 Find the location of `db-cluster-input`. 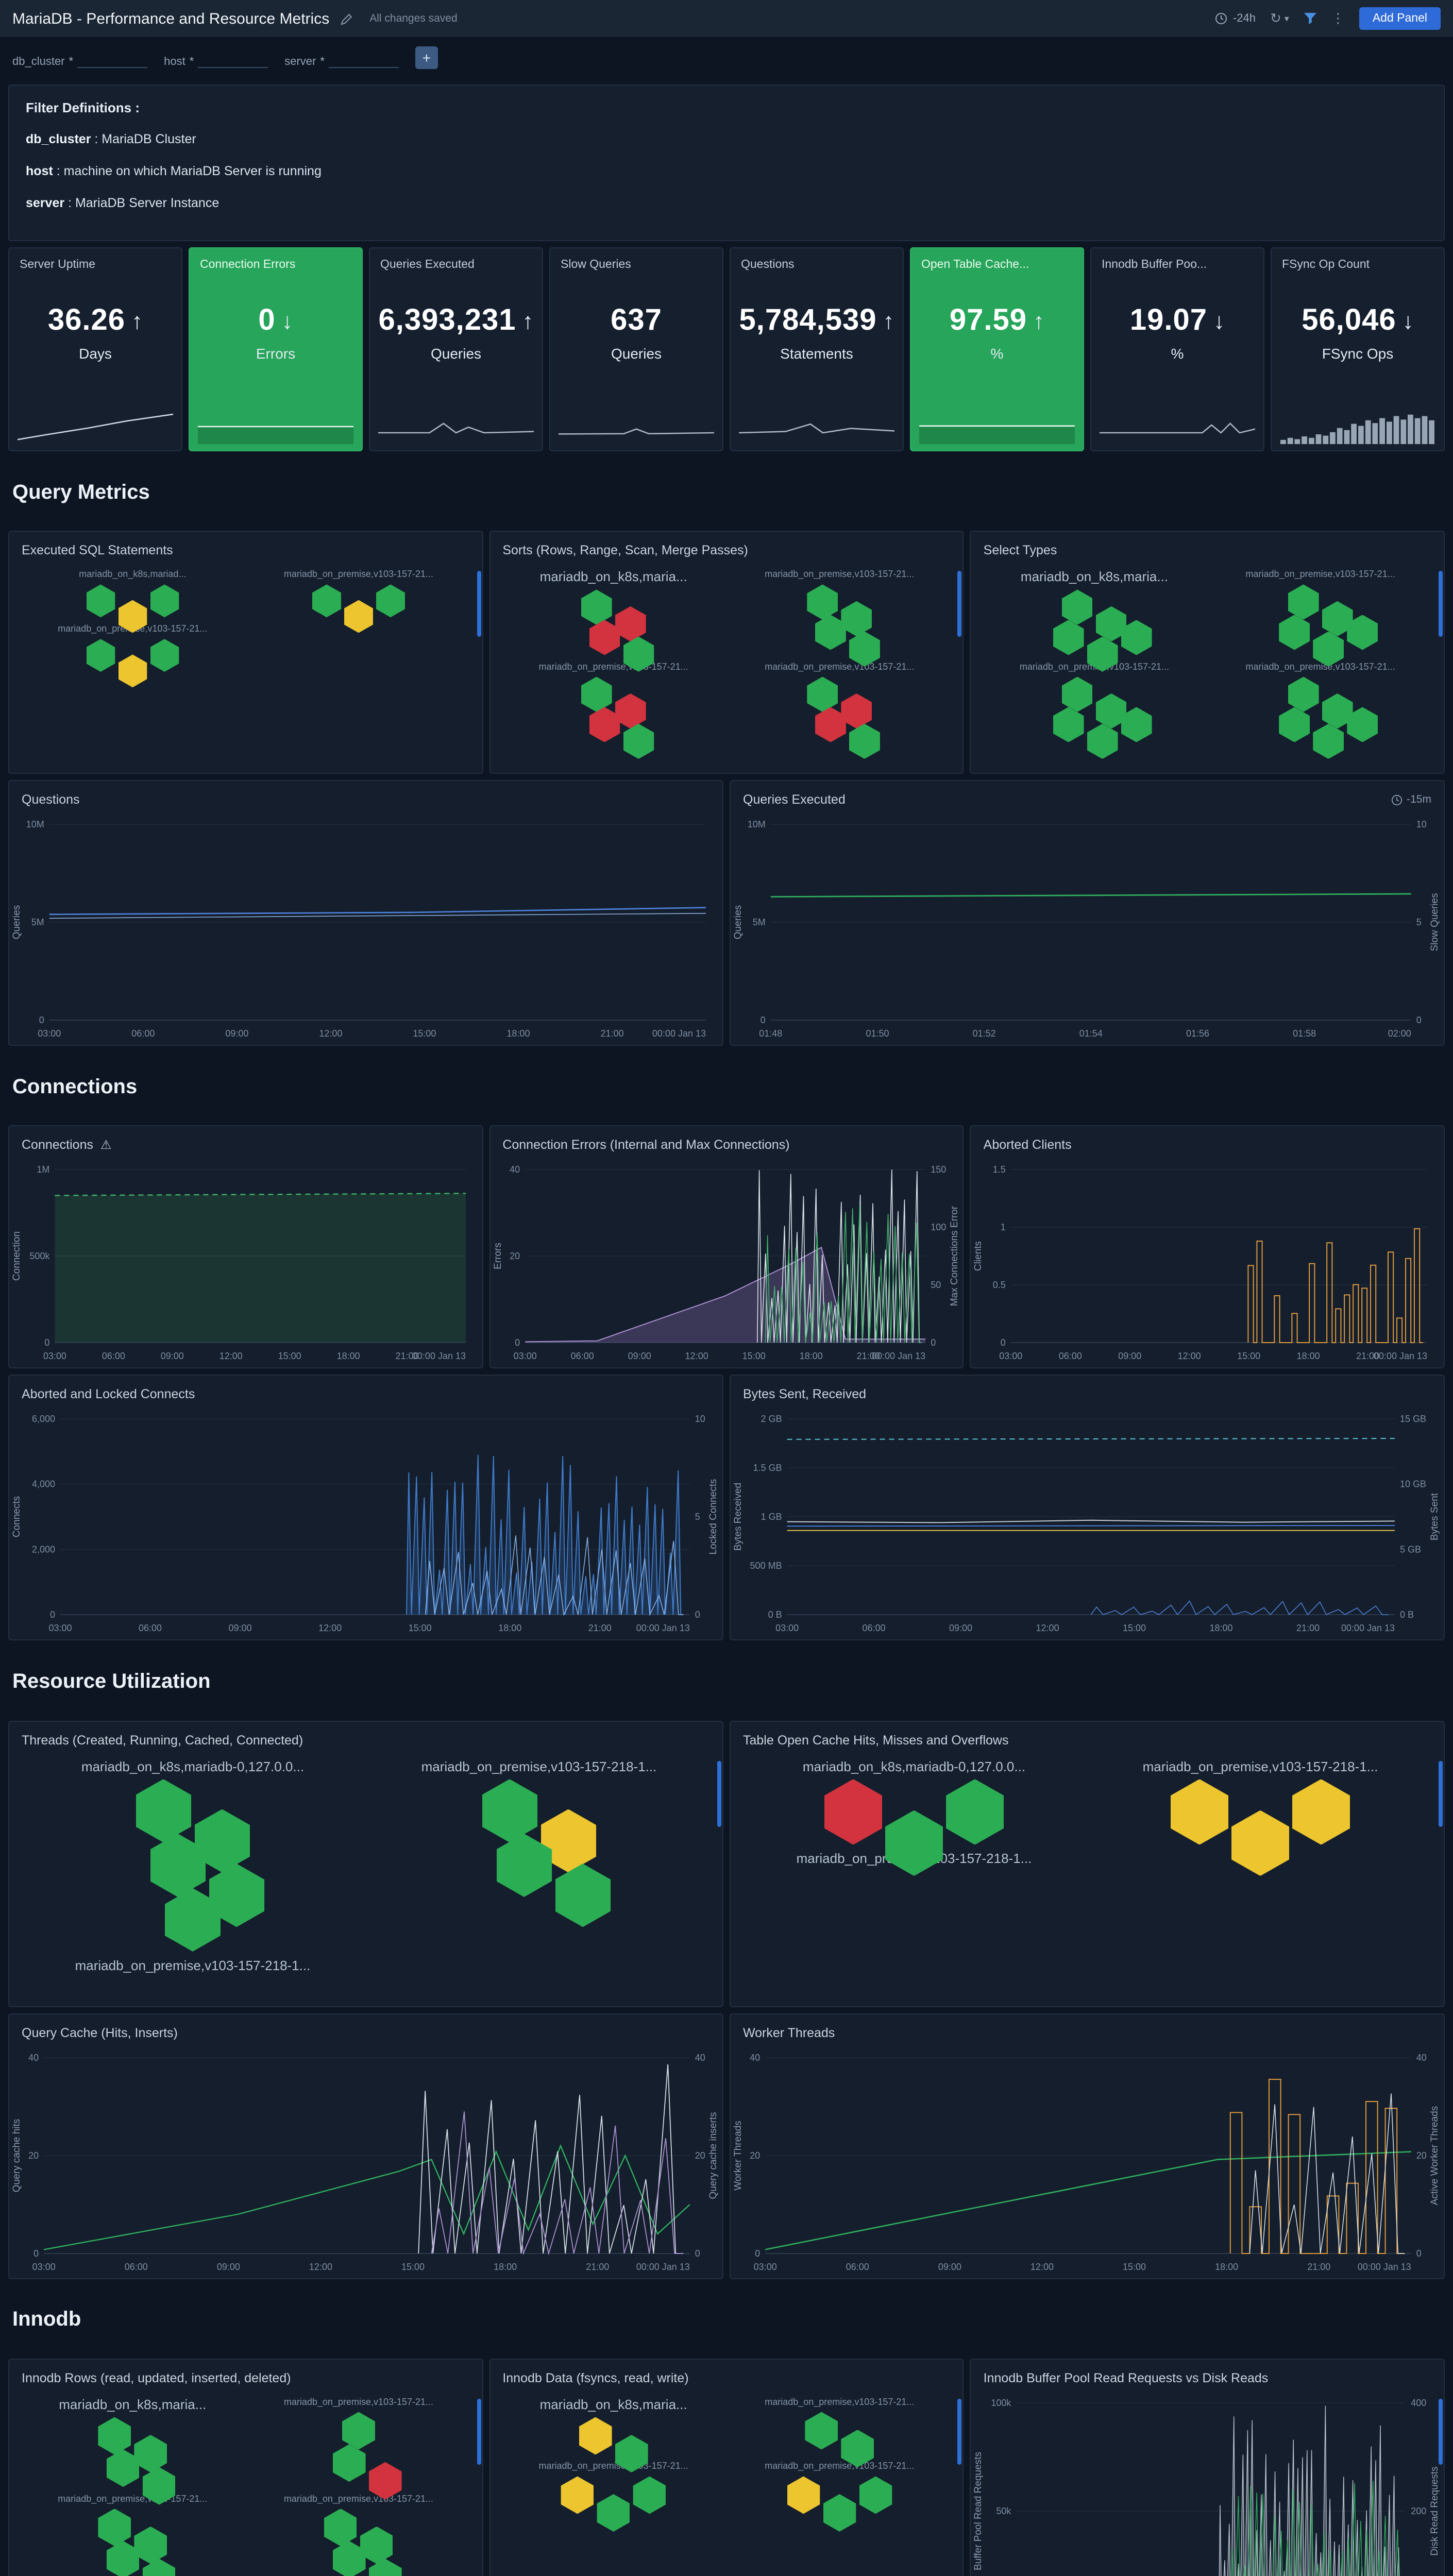

db-cluster-input is located at coordinates (113, 57).